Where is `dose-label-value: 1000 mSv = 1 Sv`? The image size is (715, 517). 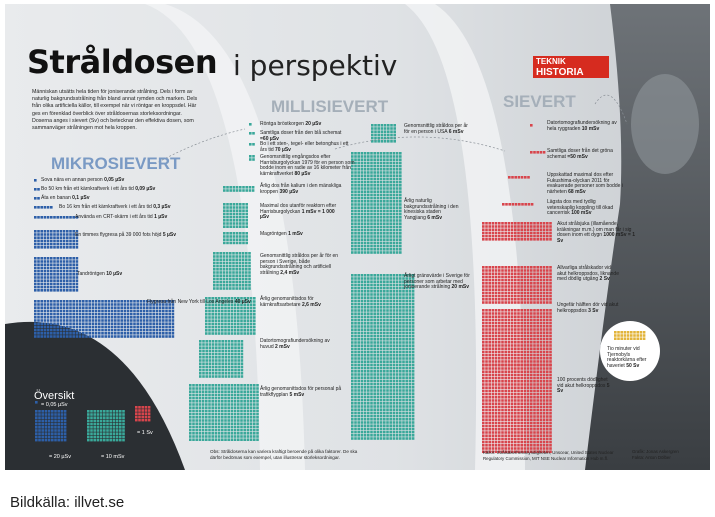
dose-label-value: 1000 mSv = 1 Sv is located at coordinates (596, 238).